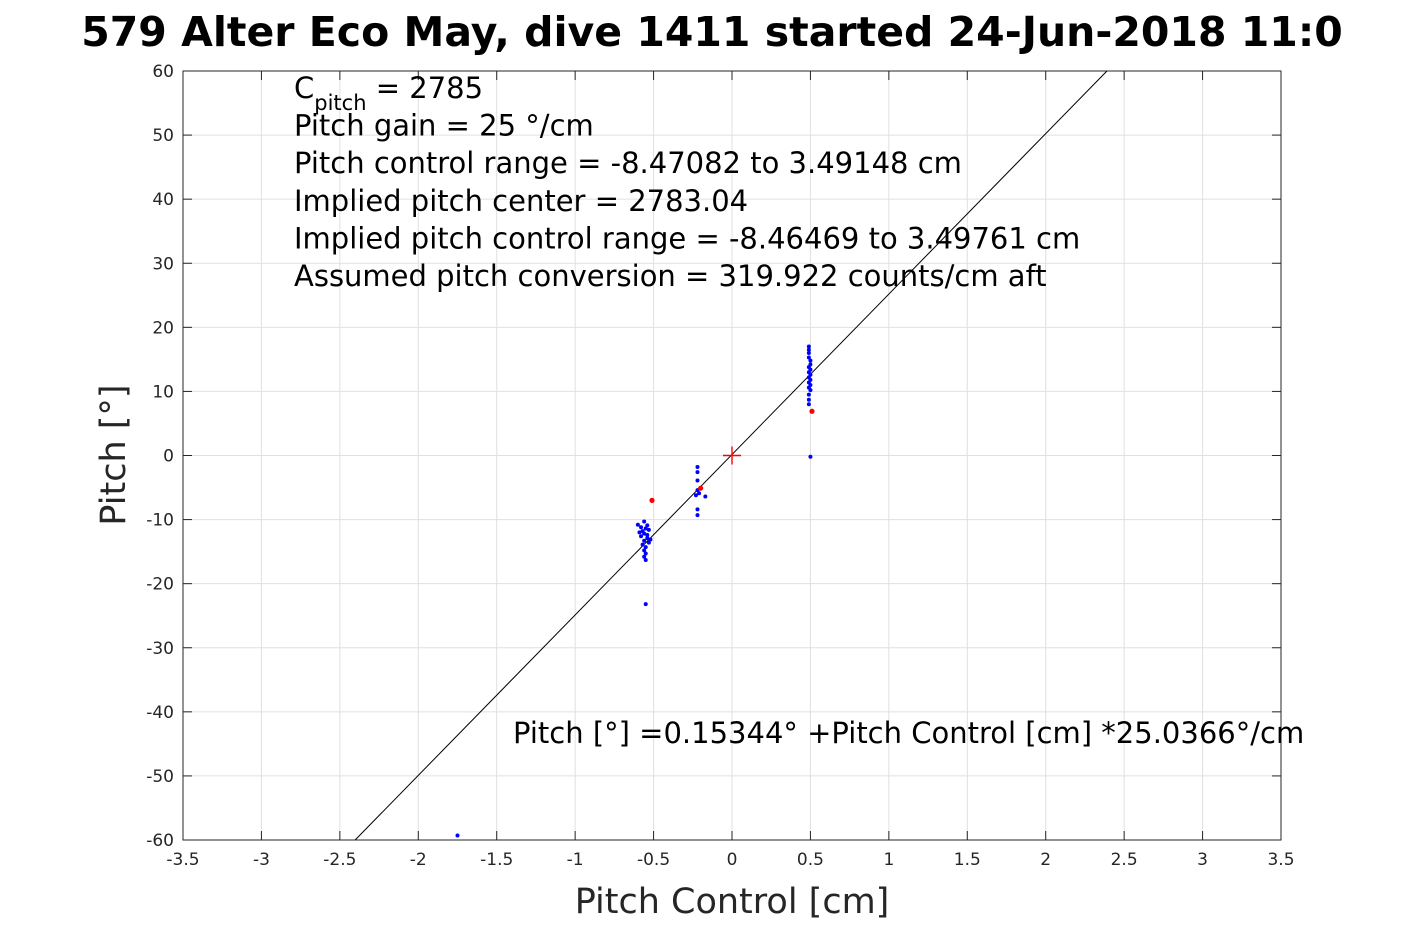 This screenshot has width=1417, height=945. Describe the element at coordinates (653, 860) in the screenshot. I see `x-tick-label: -0.5` at that location.